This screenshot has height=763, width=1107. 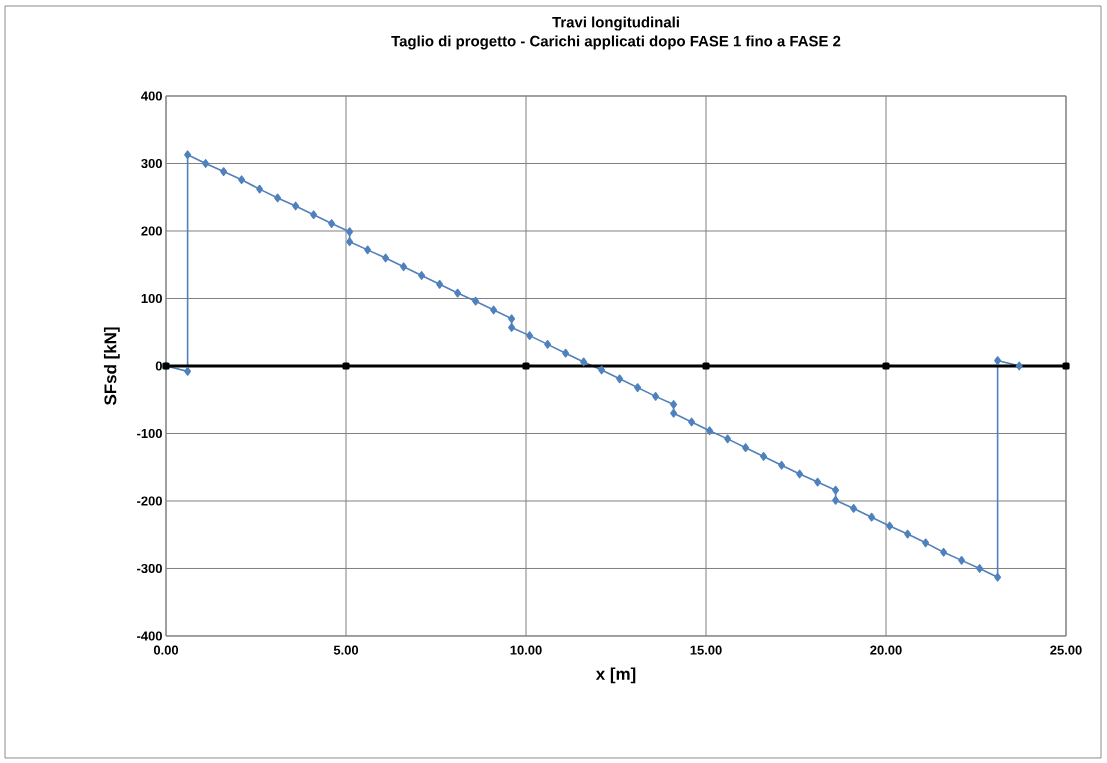 What do you see at coordinates (166, 650) in the screenshot?
I see `x-tick-label: 0.00` at bounding box center [166, 650].